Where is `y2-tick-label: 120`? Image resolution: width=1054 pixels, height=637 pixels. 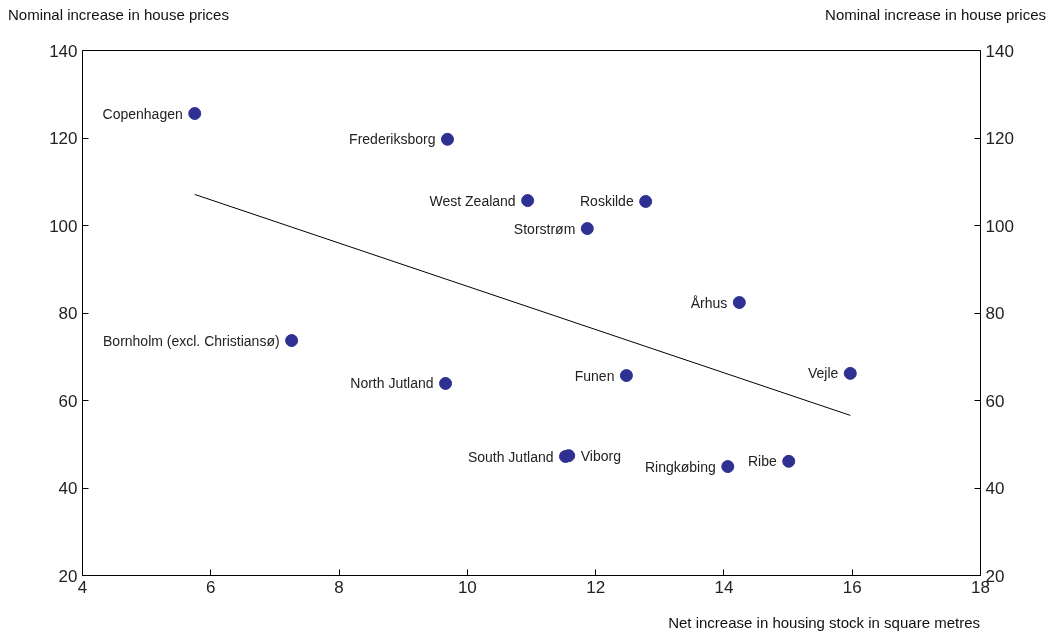 y2-tick-label: 120 is located at coordinates (999, 138).